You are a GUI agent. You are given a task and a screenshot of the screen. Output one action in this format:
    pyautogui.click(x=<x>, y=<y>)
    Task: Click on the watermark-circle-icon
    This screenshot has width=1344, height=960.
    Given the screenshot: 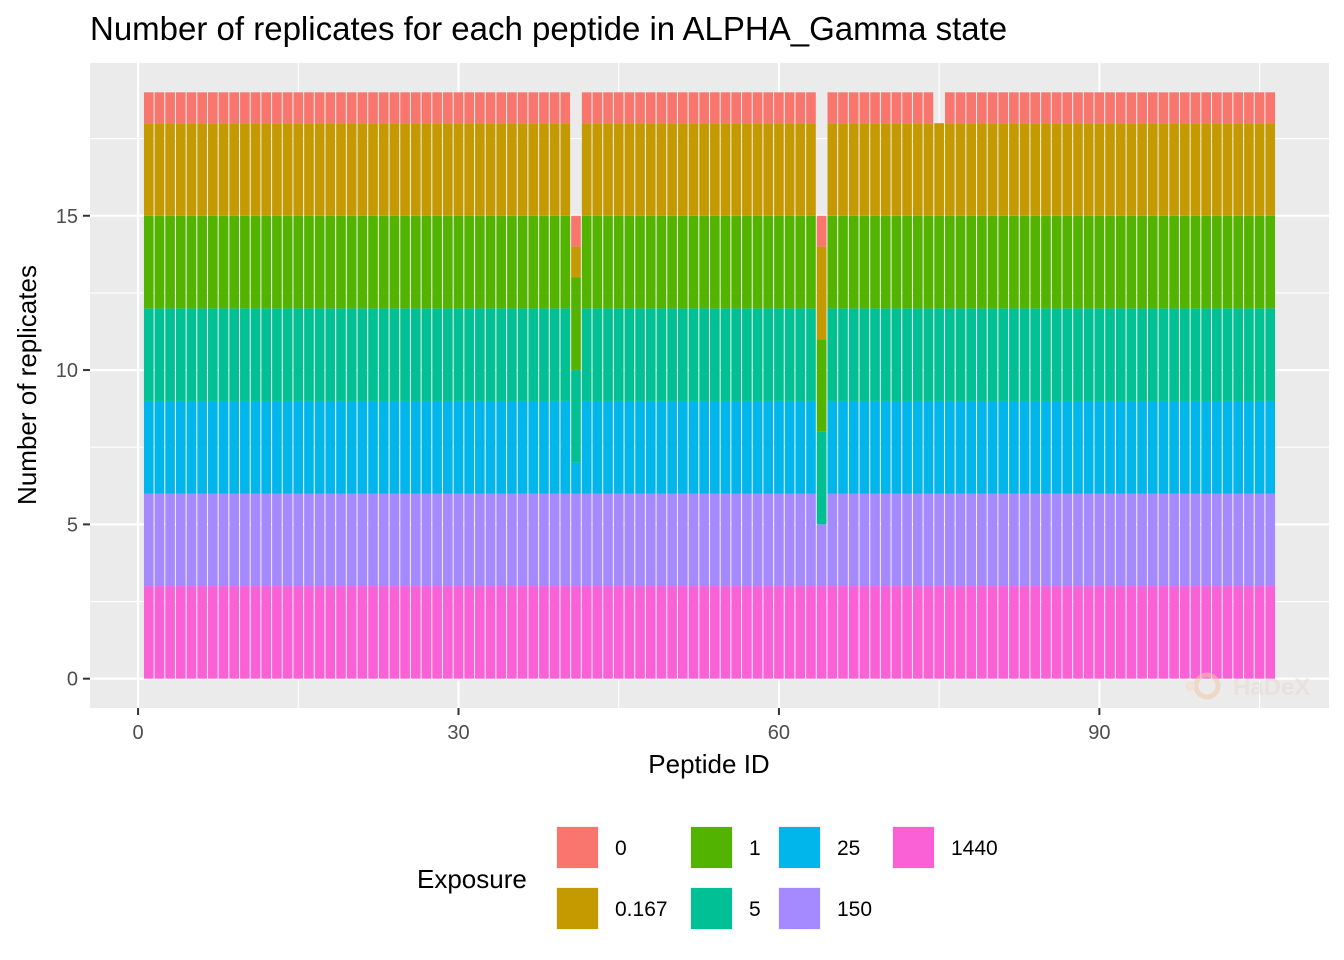 What is the action you would take?
    pyautogui.click(x=1207, y=686)
    